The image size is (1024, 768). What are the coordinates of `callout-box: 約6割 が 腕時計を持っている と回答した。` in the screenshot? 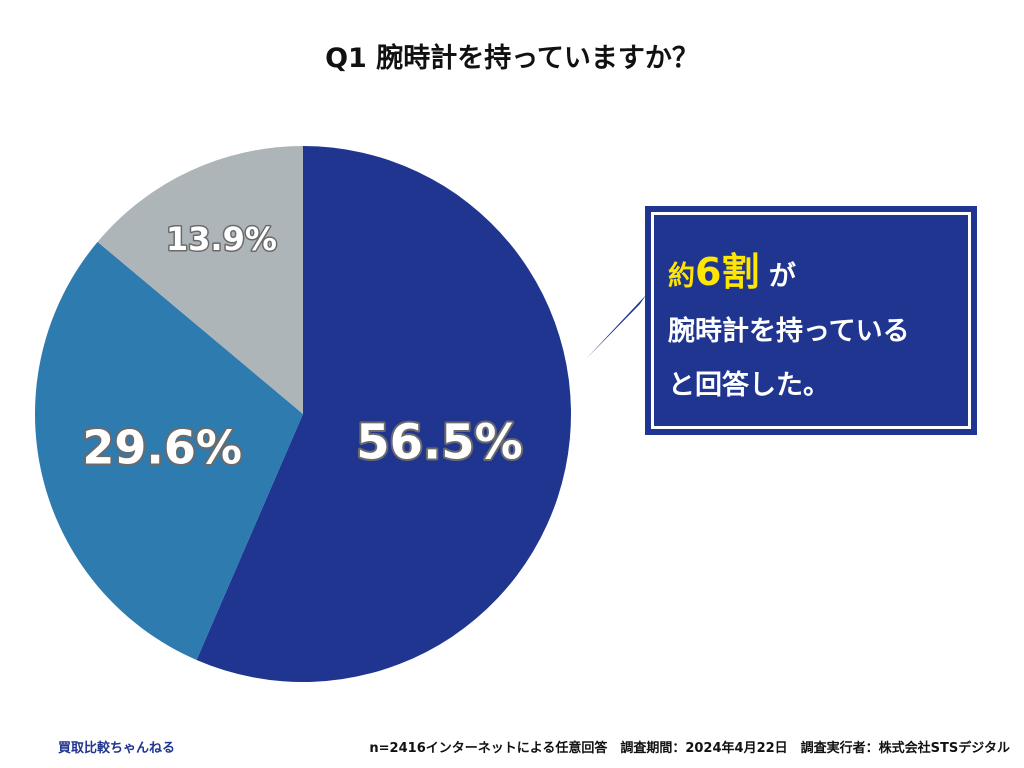 It's located at (811, 320).